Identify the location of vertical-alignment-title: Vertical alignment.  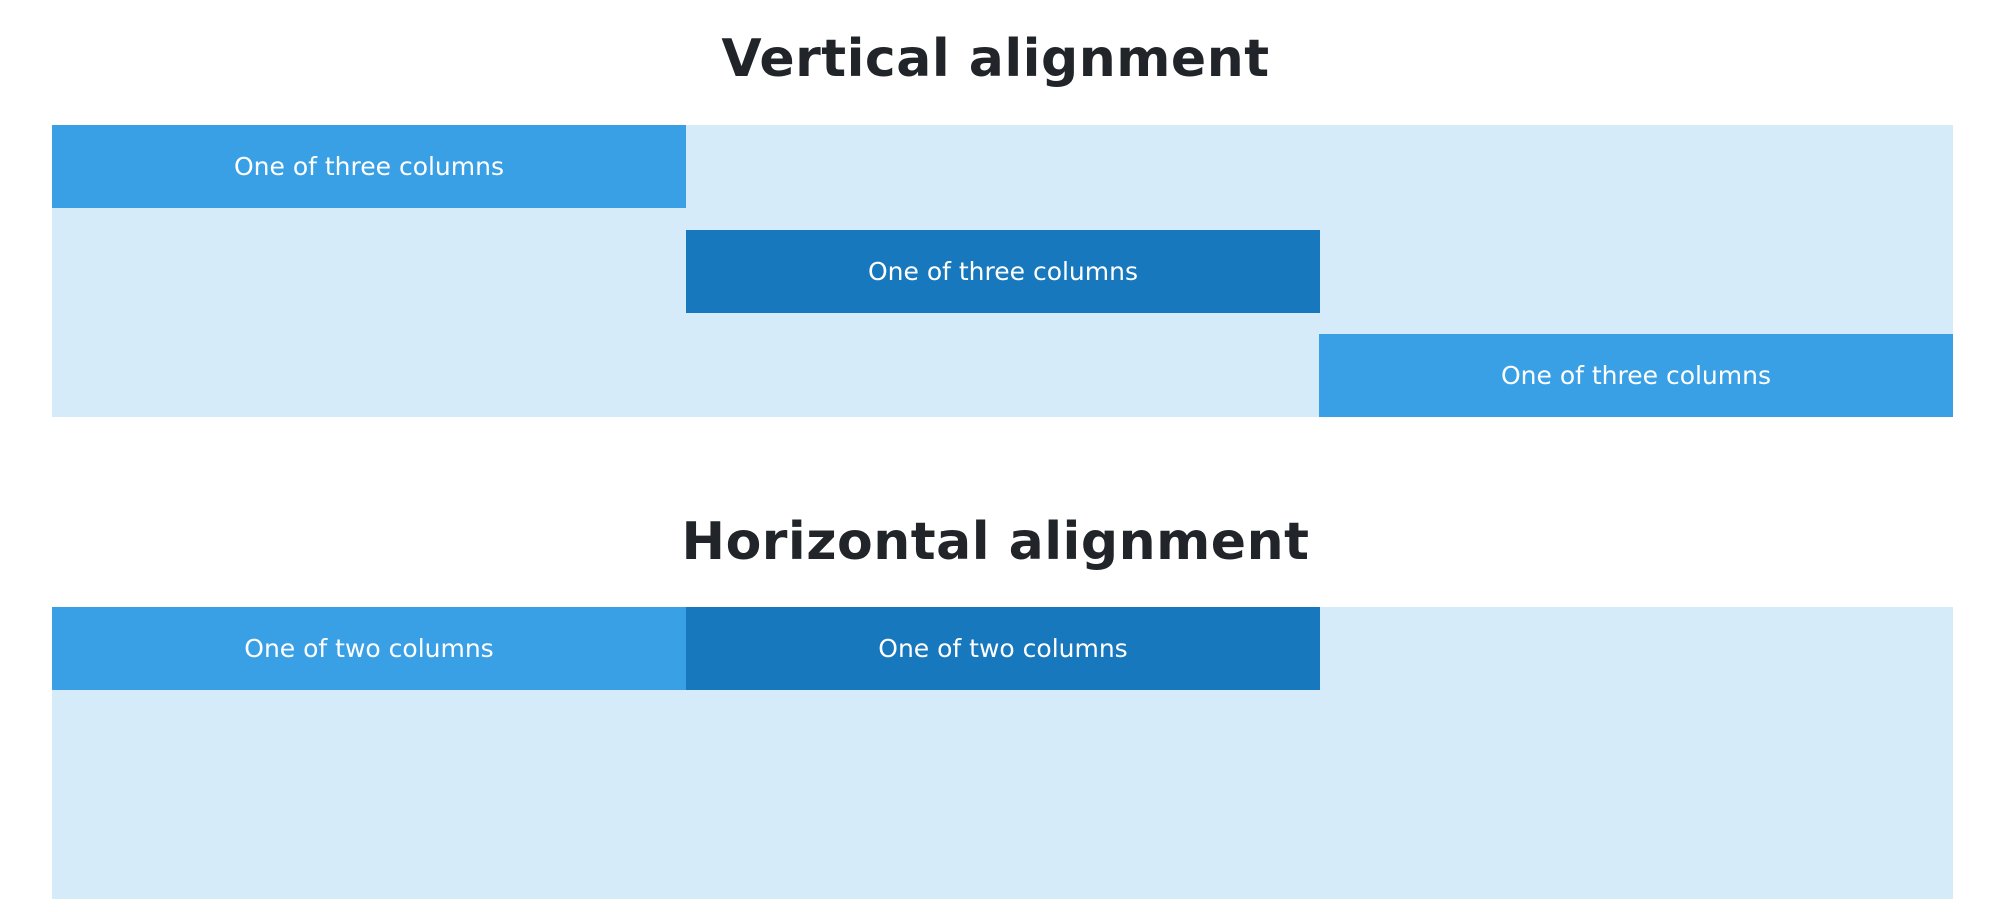
(995, 59).